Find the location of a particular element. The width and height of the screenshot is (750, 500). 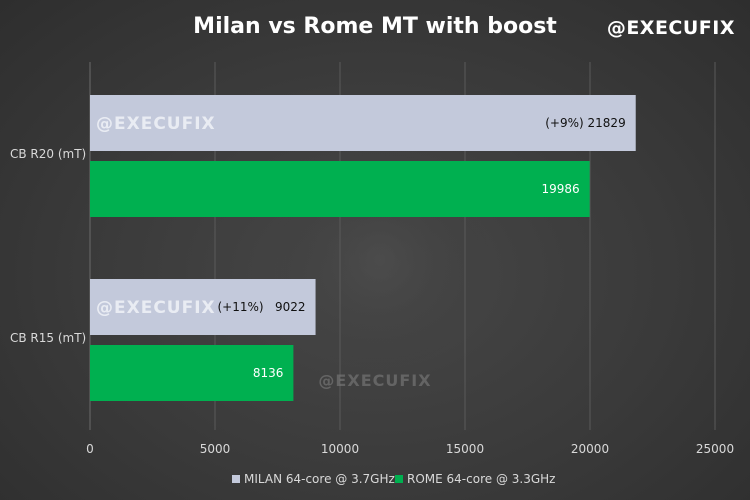

category-label: CB R15 (mT) is located at coordinates (48, 338).